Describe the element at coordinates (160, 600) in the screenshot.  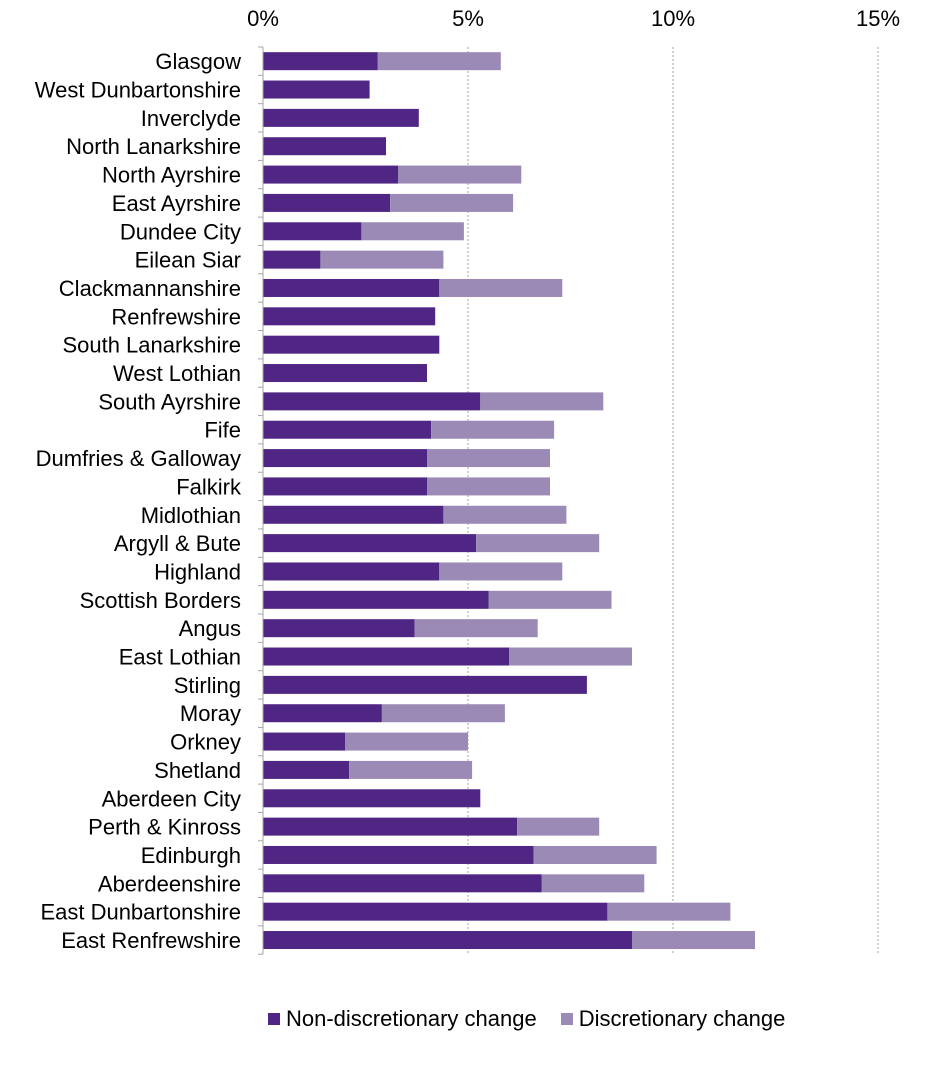
I see `category-label: Scottish Borders` at that location.